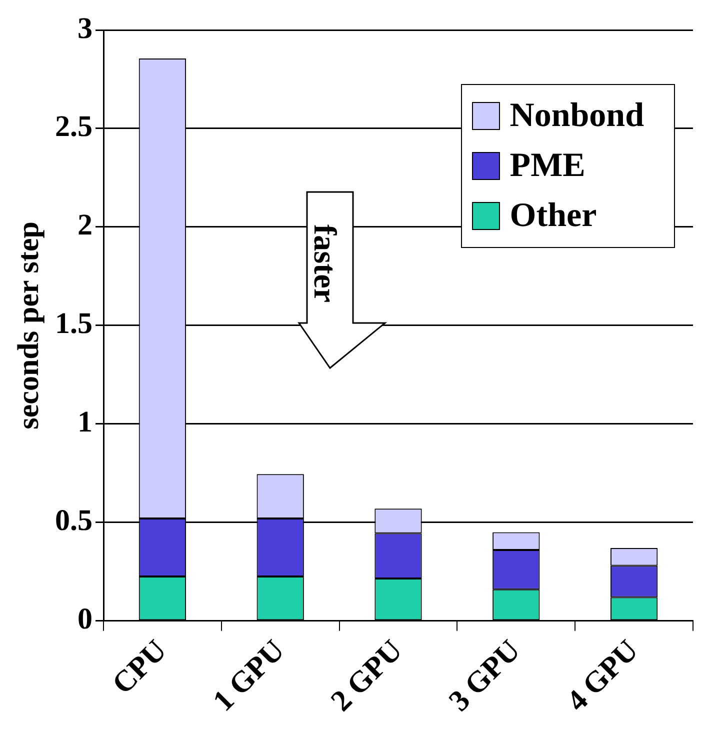  What do you see at coordinates (28, 326) in the screenshot?
I see `y-axis-title: seconds per step` at bounding box center [28, 326].